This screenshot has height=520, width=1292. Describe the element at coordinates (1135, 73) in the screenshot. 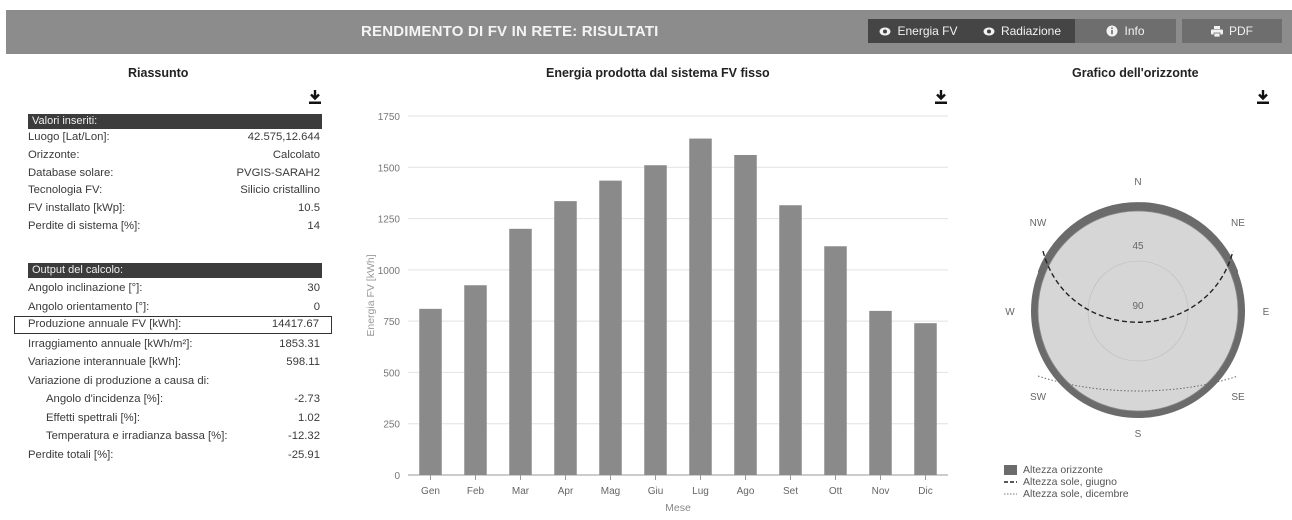

I see `horizon-title: Grafico dell'orizzonte` at that location.